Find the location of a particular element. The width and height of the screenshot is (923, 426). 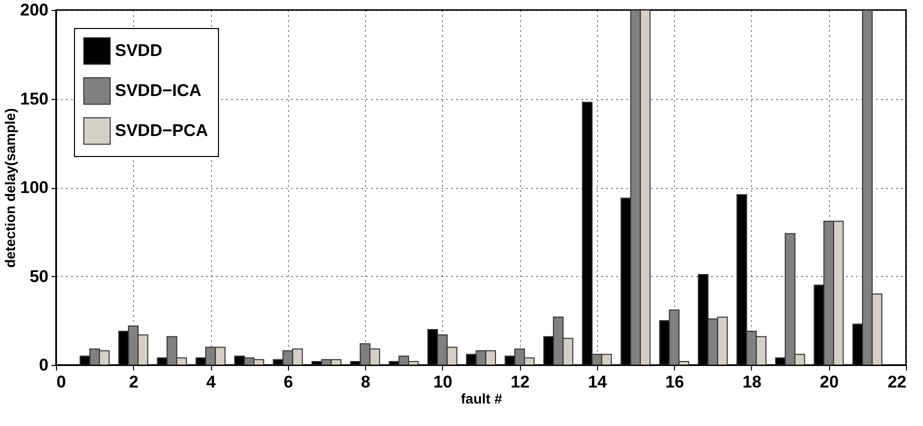

x-tick-label: 12 is located at coordinates (520, 382).